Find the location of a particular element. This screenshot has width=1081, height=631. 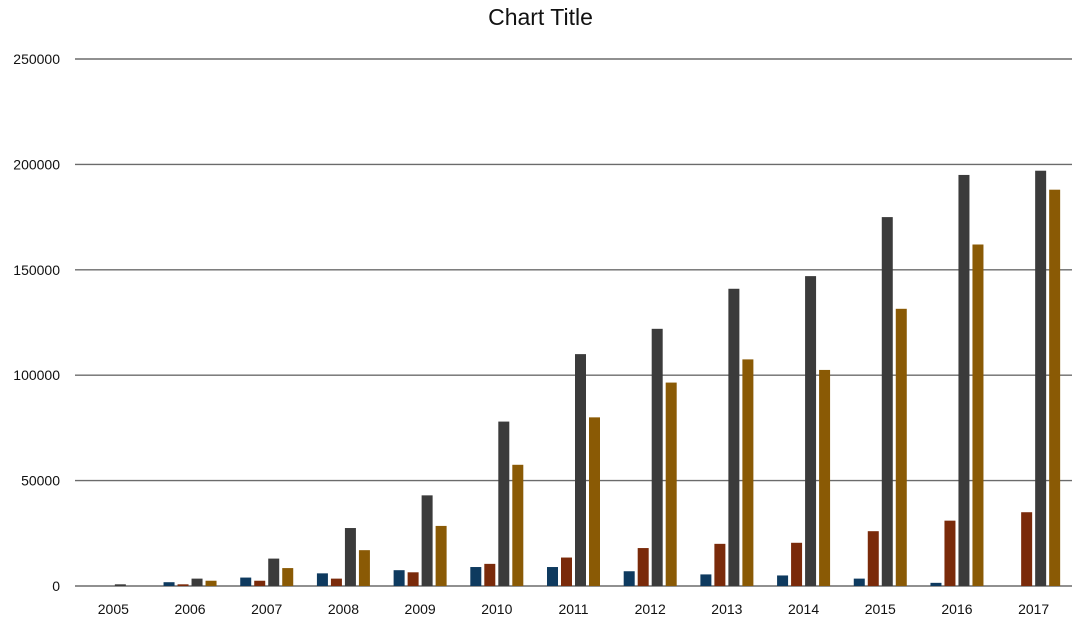

x-tick-label: 2008 is located at coordinates (343, 609).